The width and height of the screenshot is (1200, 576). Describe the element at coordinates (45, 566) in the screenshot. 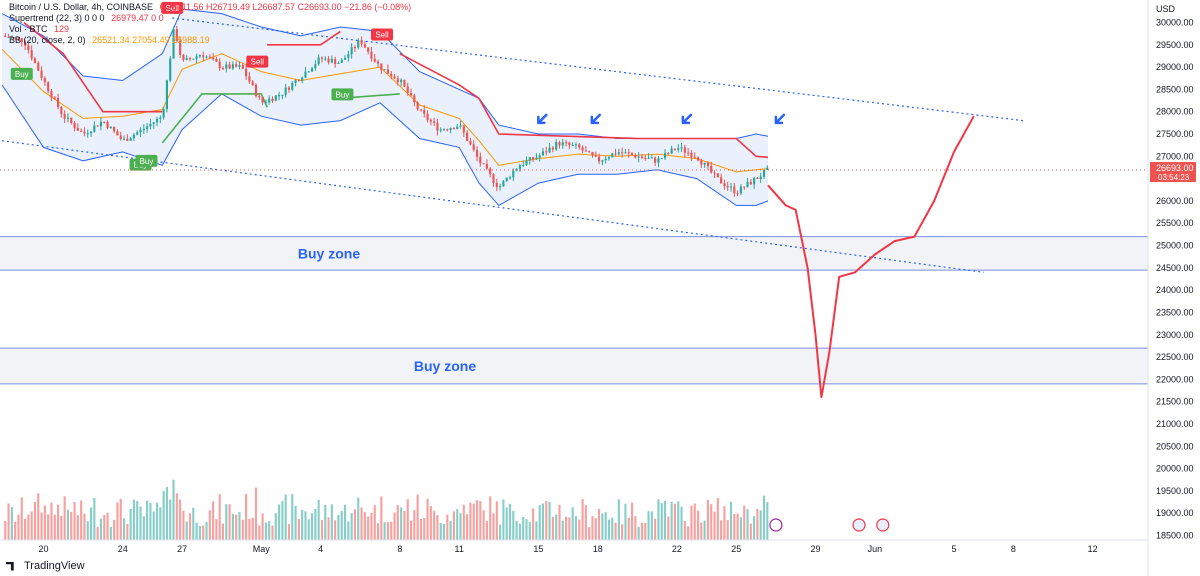

I see `tradingview-brand: TradingView` at that location.